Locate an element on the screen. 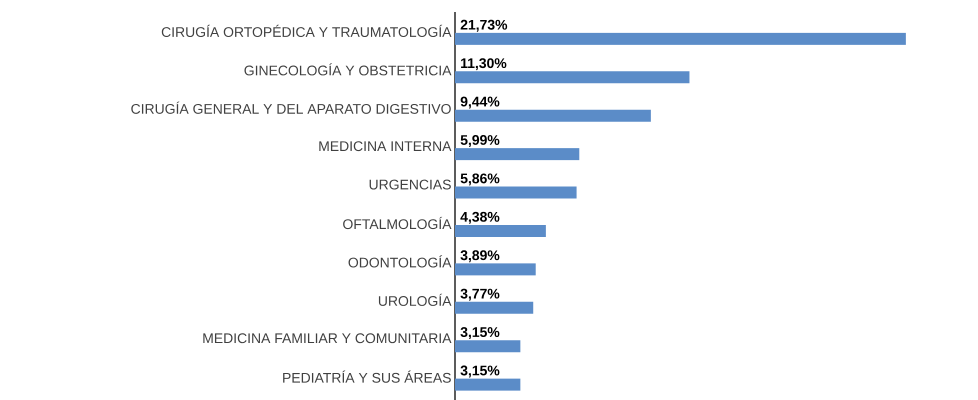 The width and height of the screenshot is (978, 400). data-label: 21,73% is located at coordinates (484, 26).